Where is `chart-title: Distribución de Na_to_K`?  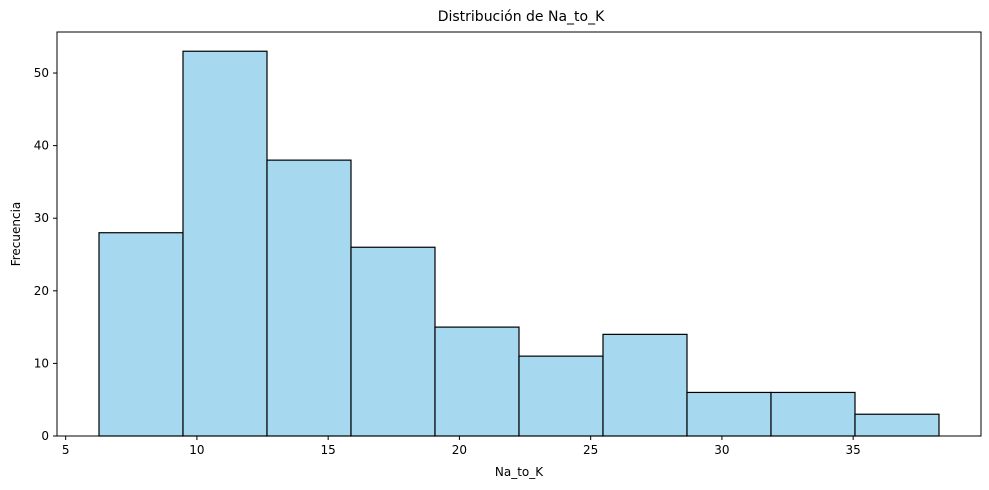 chart-title: Distribución de Na_to_K is located at coordinates (521, 17).